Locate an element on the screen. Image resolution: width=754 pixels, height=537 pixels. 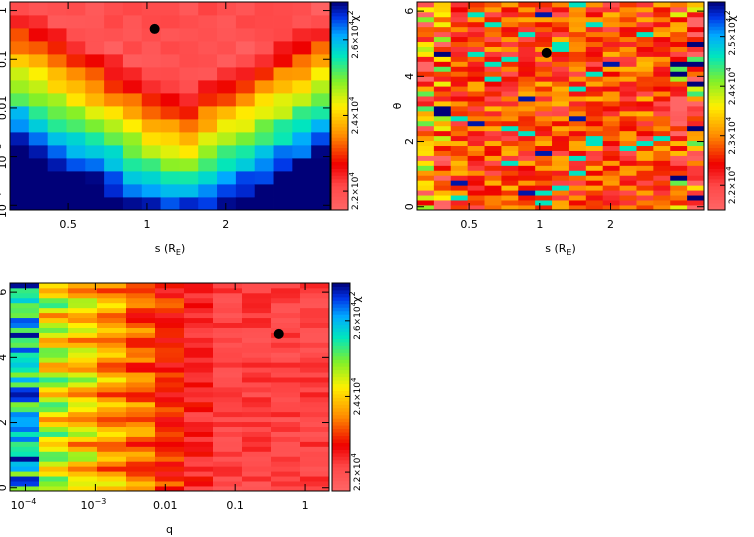
plot-frame is located at coordinates (560, 106).